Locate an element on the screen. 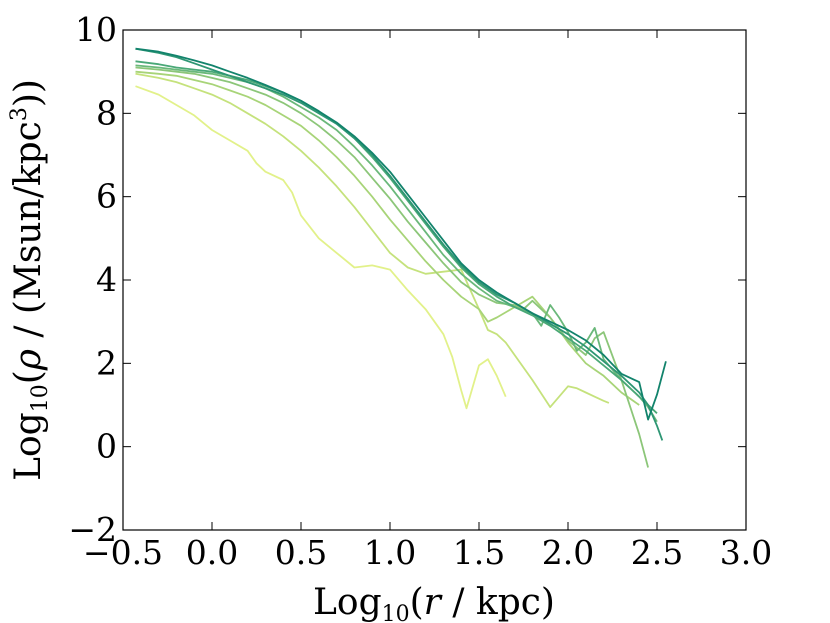 Image resolution: width=830 pixels, height=623 pixels. y-tick-label: 4 is located at coordinates (106, 279).